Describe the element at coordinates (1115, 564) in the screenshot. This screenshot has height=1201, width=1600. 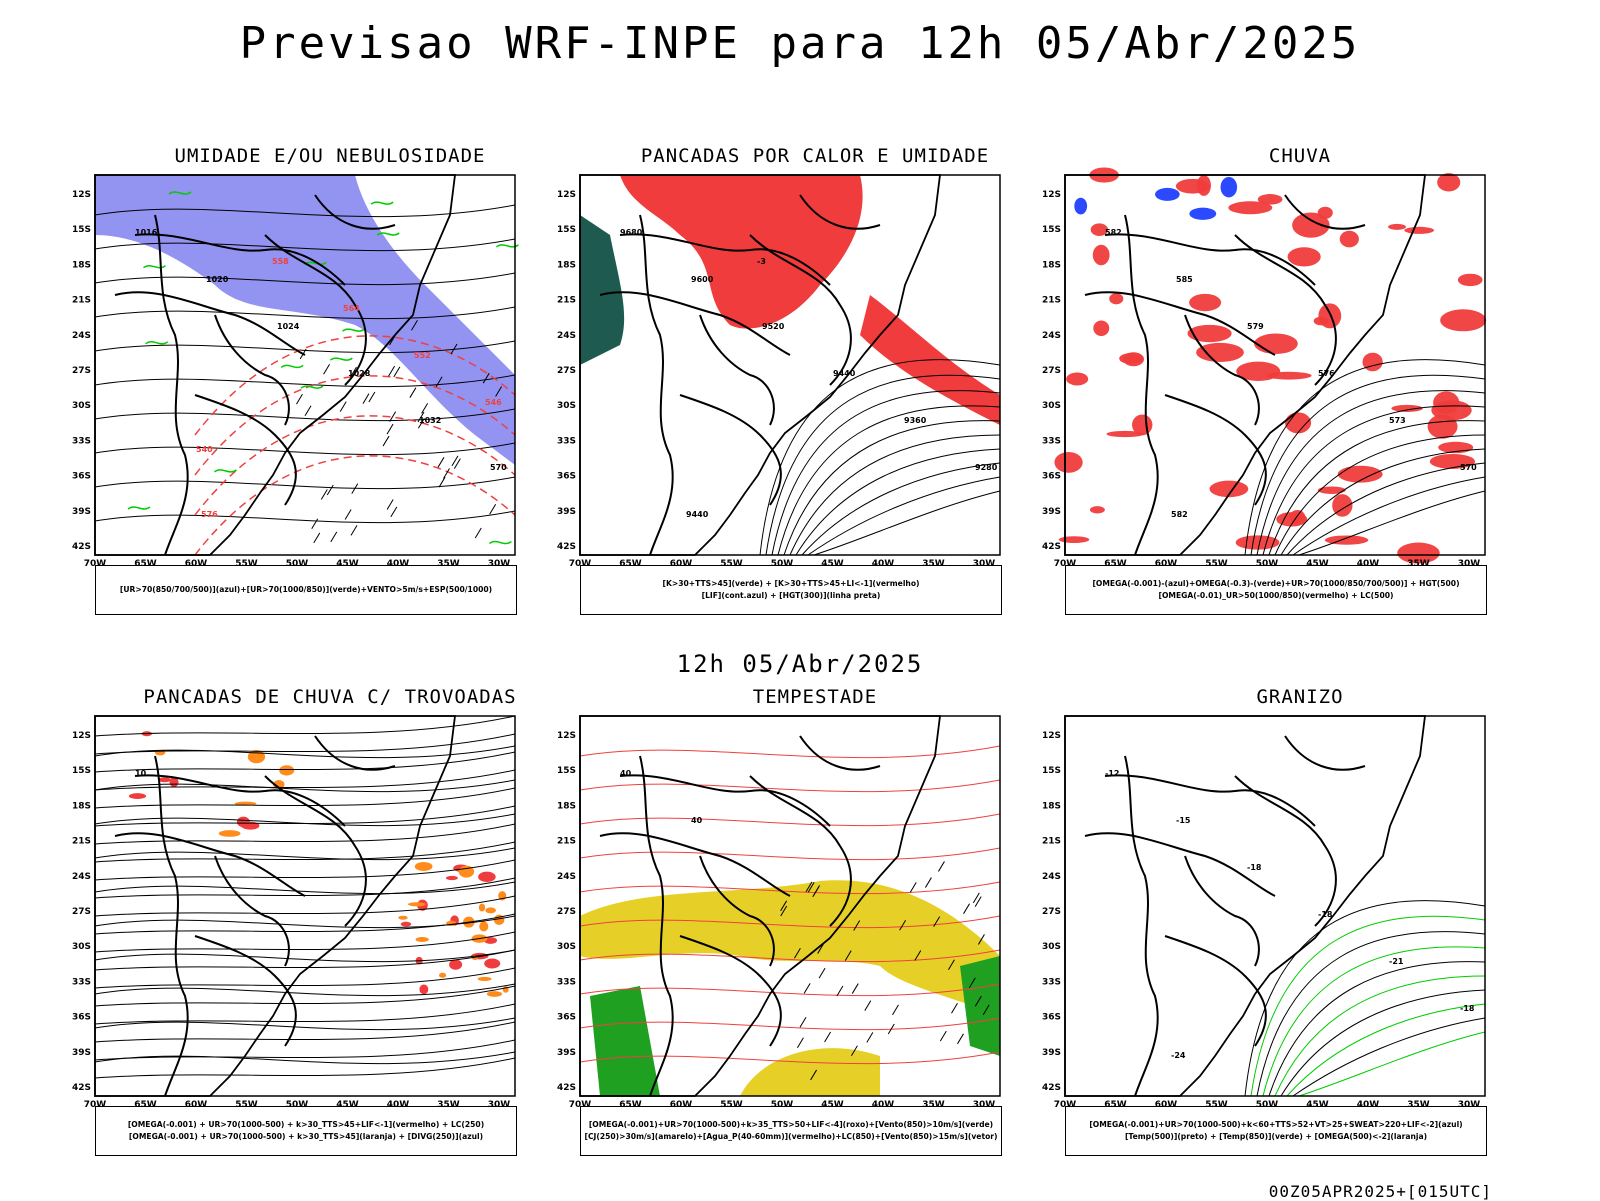
I see `longitude-label: 65W` at that location.